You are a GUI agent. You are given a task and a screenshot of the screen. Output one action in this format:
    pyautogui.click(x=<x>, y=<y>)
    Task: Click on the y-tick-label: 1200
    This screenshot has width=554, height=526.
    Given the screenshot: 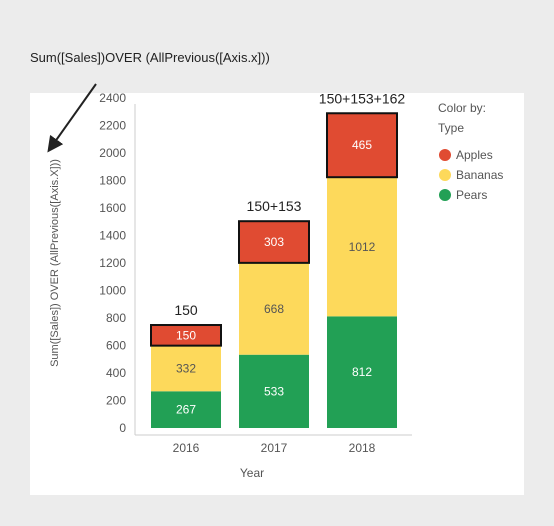 What is the action you would take?
    pyautogui.click(x=112, y=263)
    